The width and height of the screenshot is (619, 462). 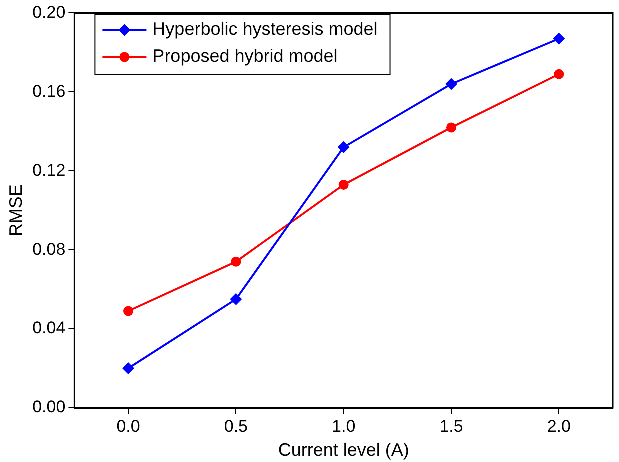 I want to click on y-tick-label: 0.16, so click(x=49, y=91).